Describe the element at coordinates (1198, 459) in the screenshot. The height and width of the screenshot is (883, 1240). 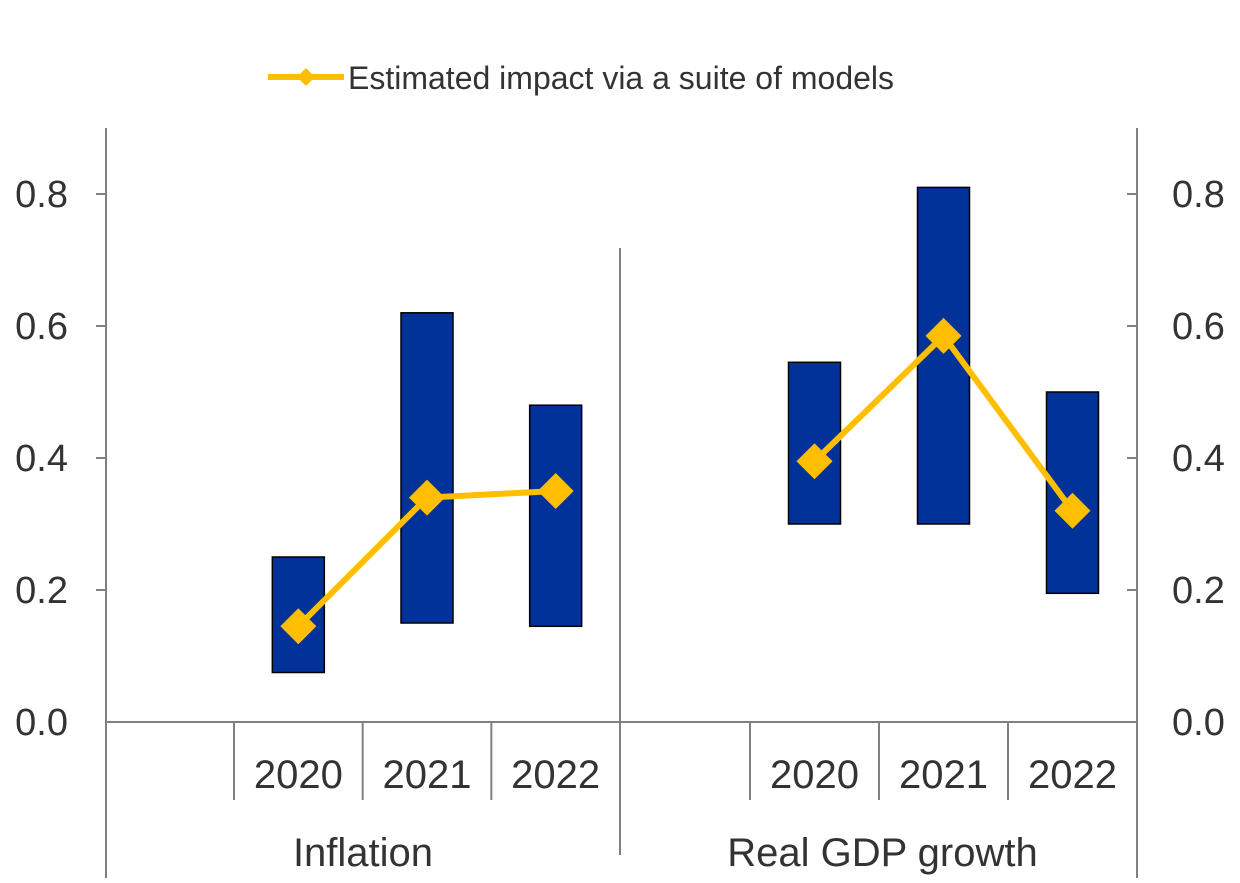
I see `right-y-tick-label: 0.4` at that location.